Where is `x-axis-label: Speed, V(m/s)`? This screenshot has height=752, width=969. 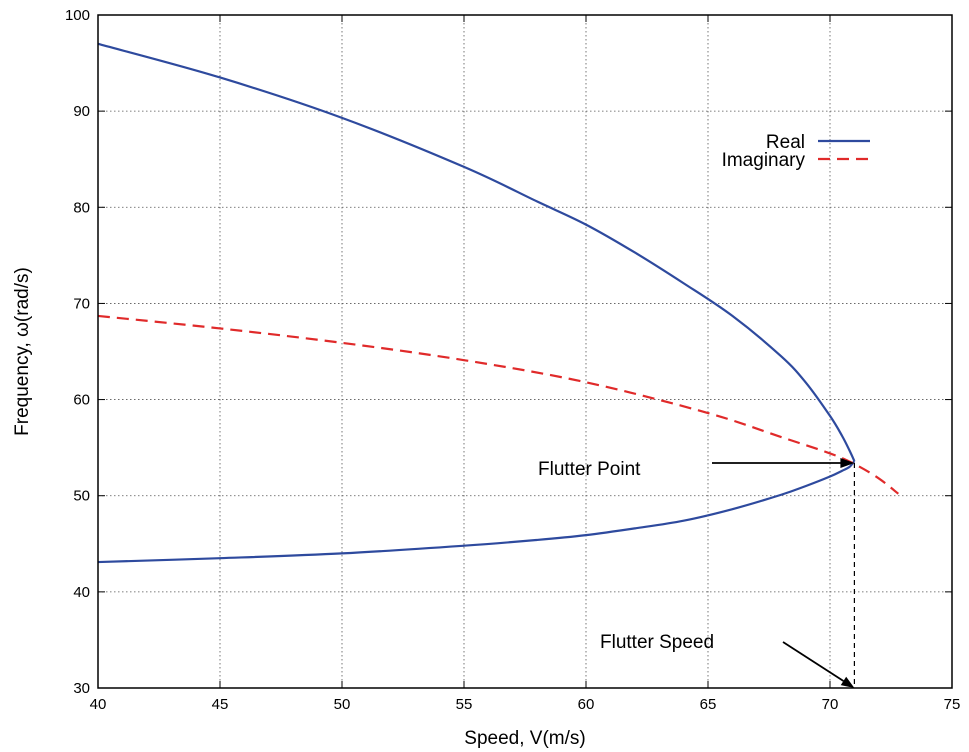
x-axis-label: Speed, V(m/s) is located at coordinates (524, 738).